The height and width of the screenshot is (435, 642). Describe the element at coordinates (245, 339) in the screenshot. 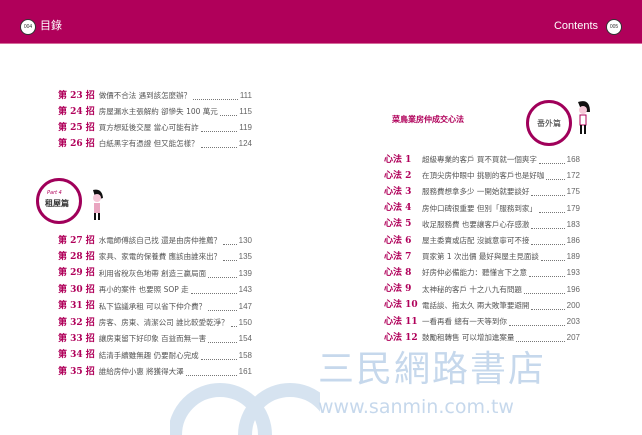

I see `entry-page: 154` at that location.